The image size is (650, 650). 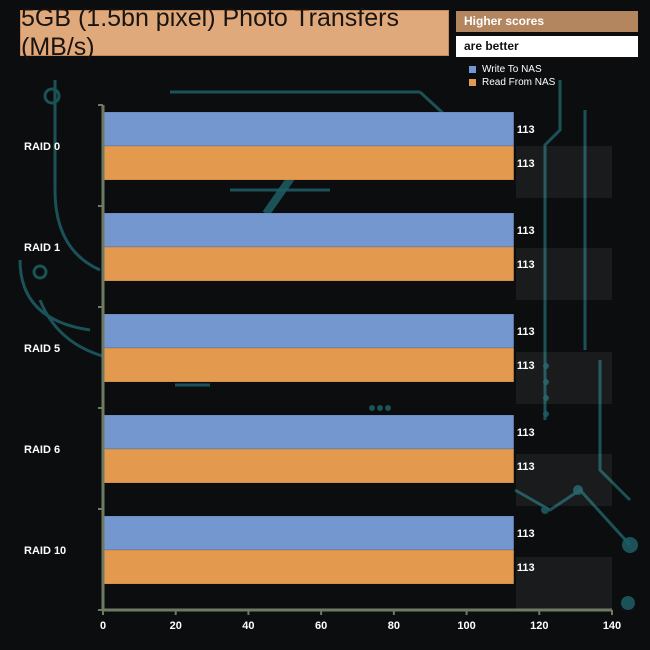 I want to click on data-label-write-3: 113, so click(x=526, y=433).